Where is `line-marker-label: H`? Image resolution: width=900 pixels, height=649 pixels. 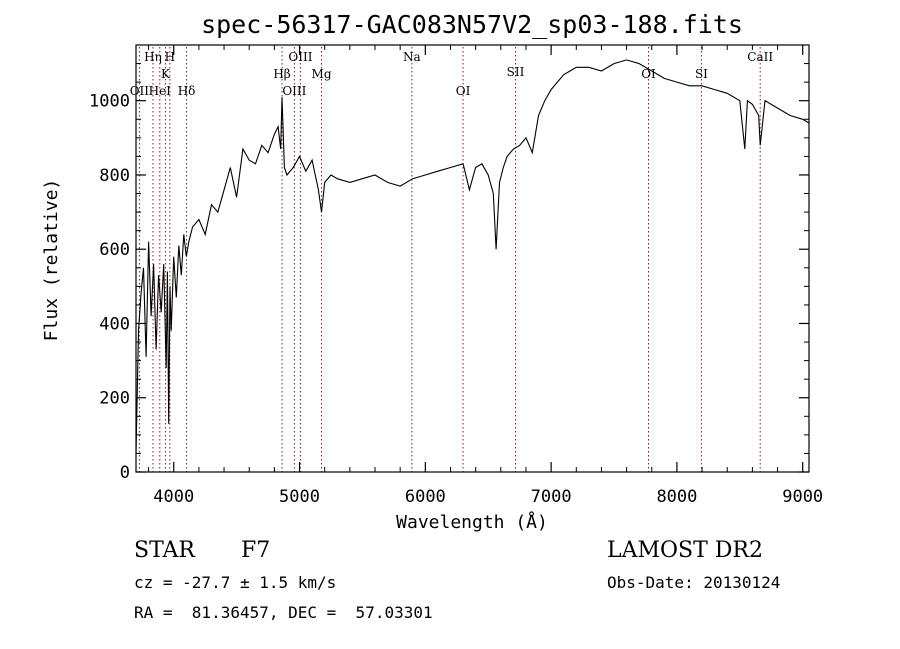
line-marker-label: H is located at coordinates (170, 57).